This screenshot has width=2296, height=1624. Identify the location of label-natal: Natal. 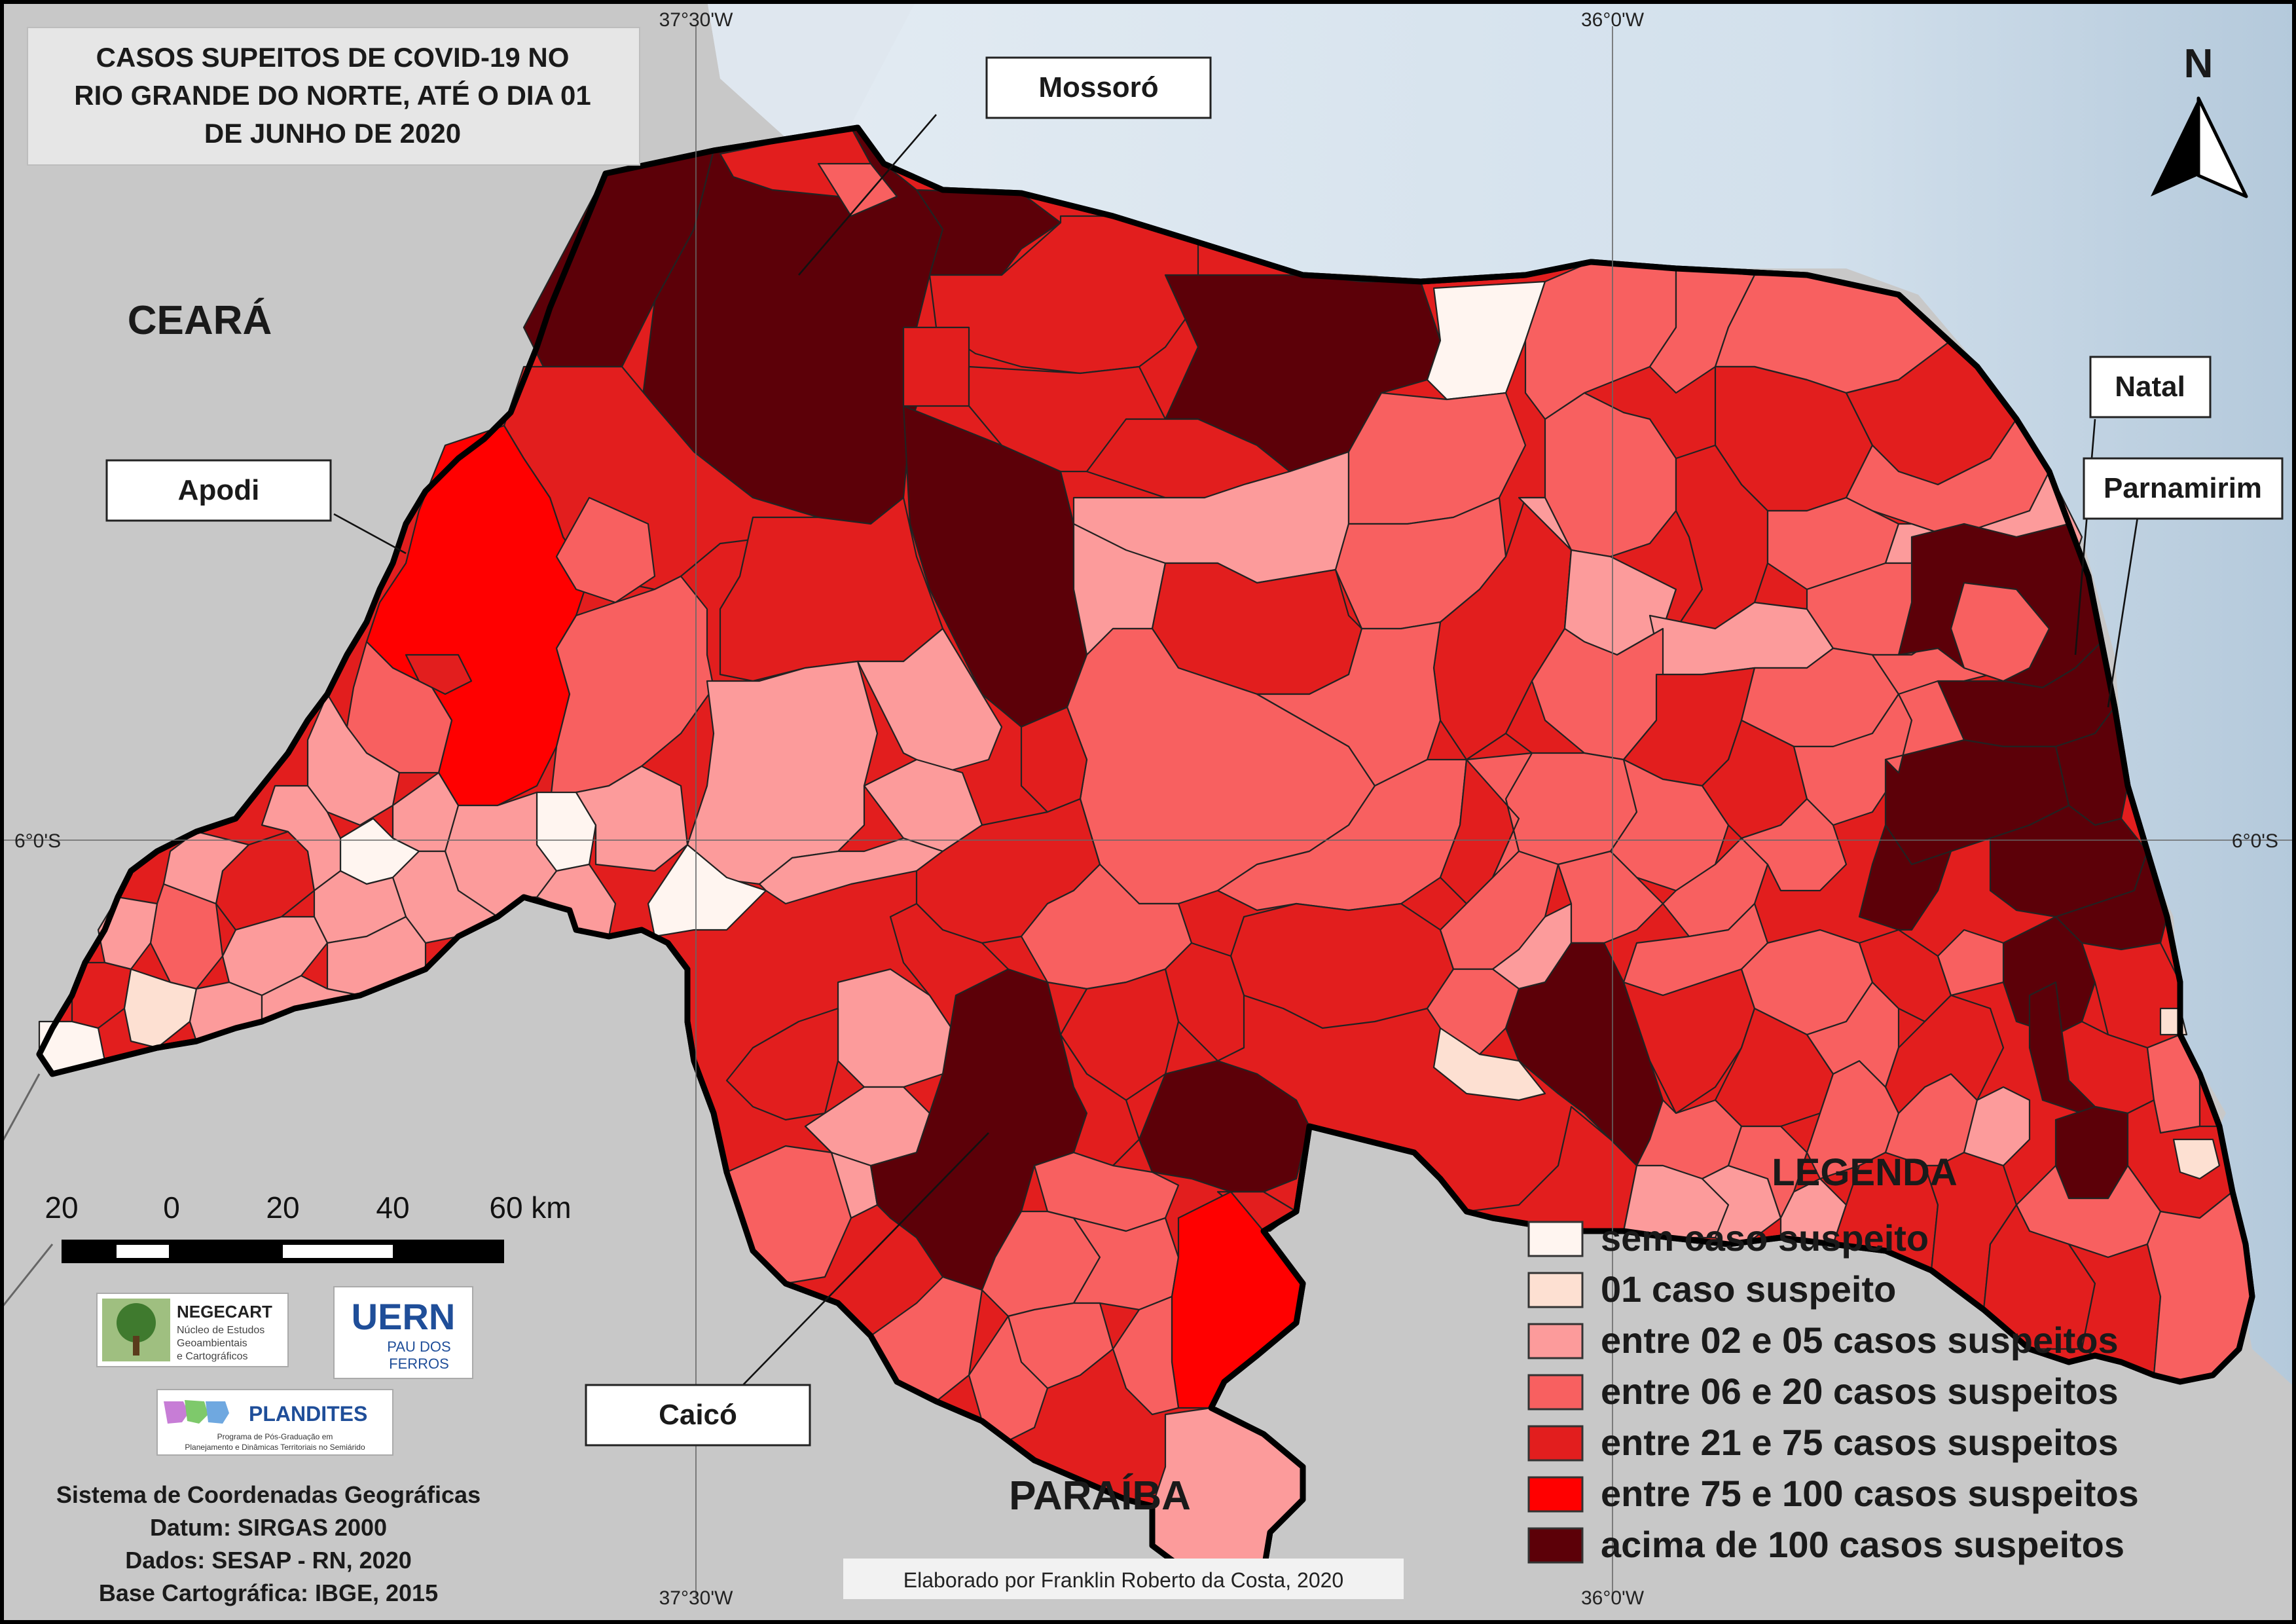
(2150, 387).